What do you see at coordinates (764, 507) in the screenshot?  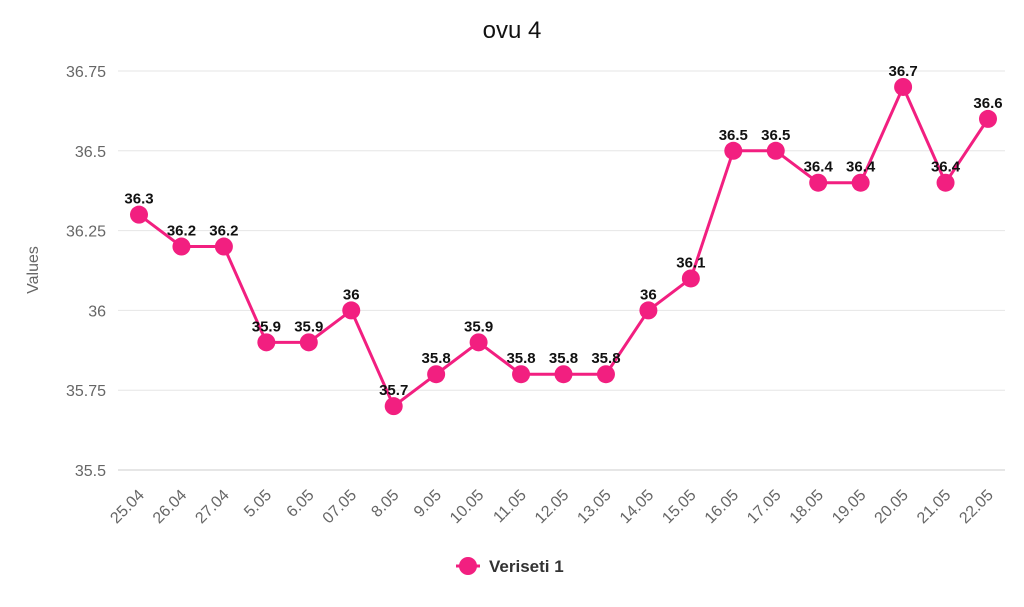 I see `x-tick-label: 17.05` at bounding box center [764, 507].